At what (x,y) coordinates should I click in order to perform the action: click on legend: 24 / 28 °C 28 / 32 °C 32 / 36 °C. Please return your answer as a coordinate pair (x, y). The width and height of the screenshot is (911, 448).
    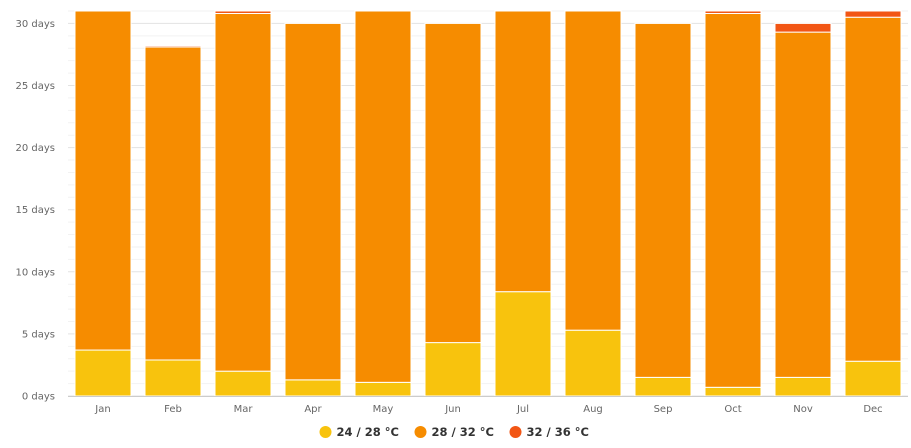
    Looking at the image, I should click on (454, 432).